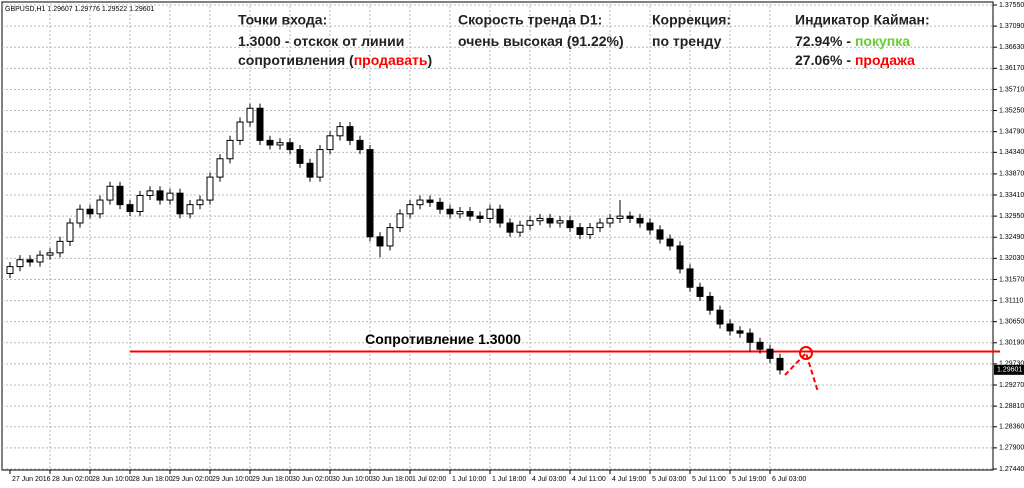 The width and height of the screenshot is (1024, 488). Describe the element at coordinates (1011, 406) in the screenshot. I see `y-tick-label: 1.28810` at that location.